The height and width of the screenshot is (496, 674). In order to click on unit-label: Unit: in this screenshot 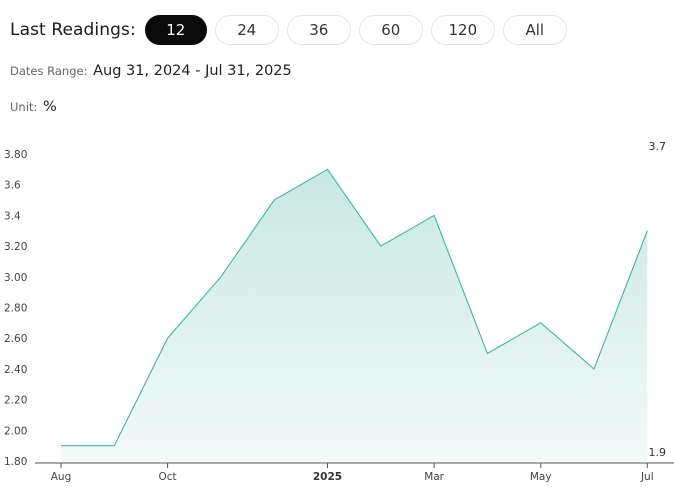, I will do `click(24, 107)`.